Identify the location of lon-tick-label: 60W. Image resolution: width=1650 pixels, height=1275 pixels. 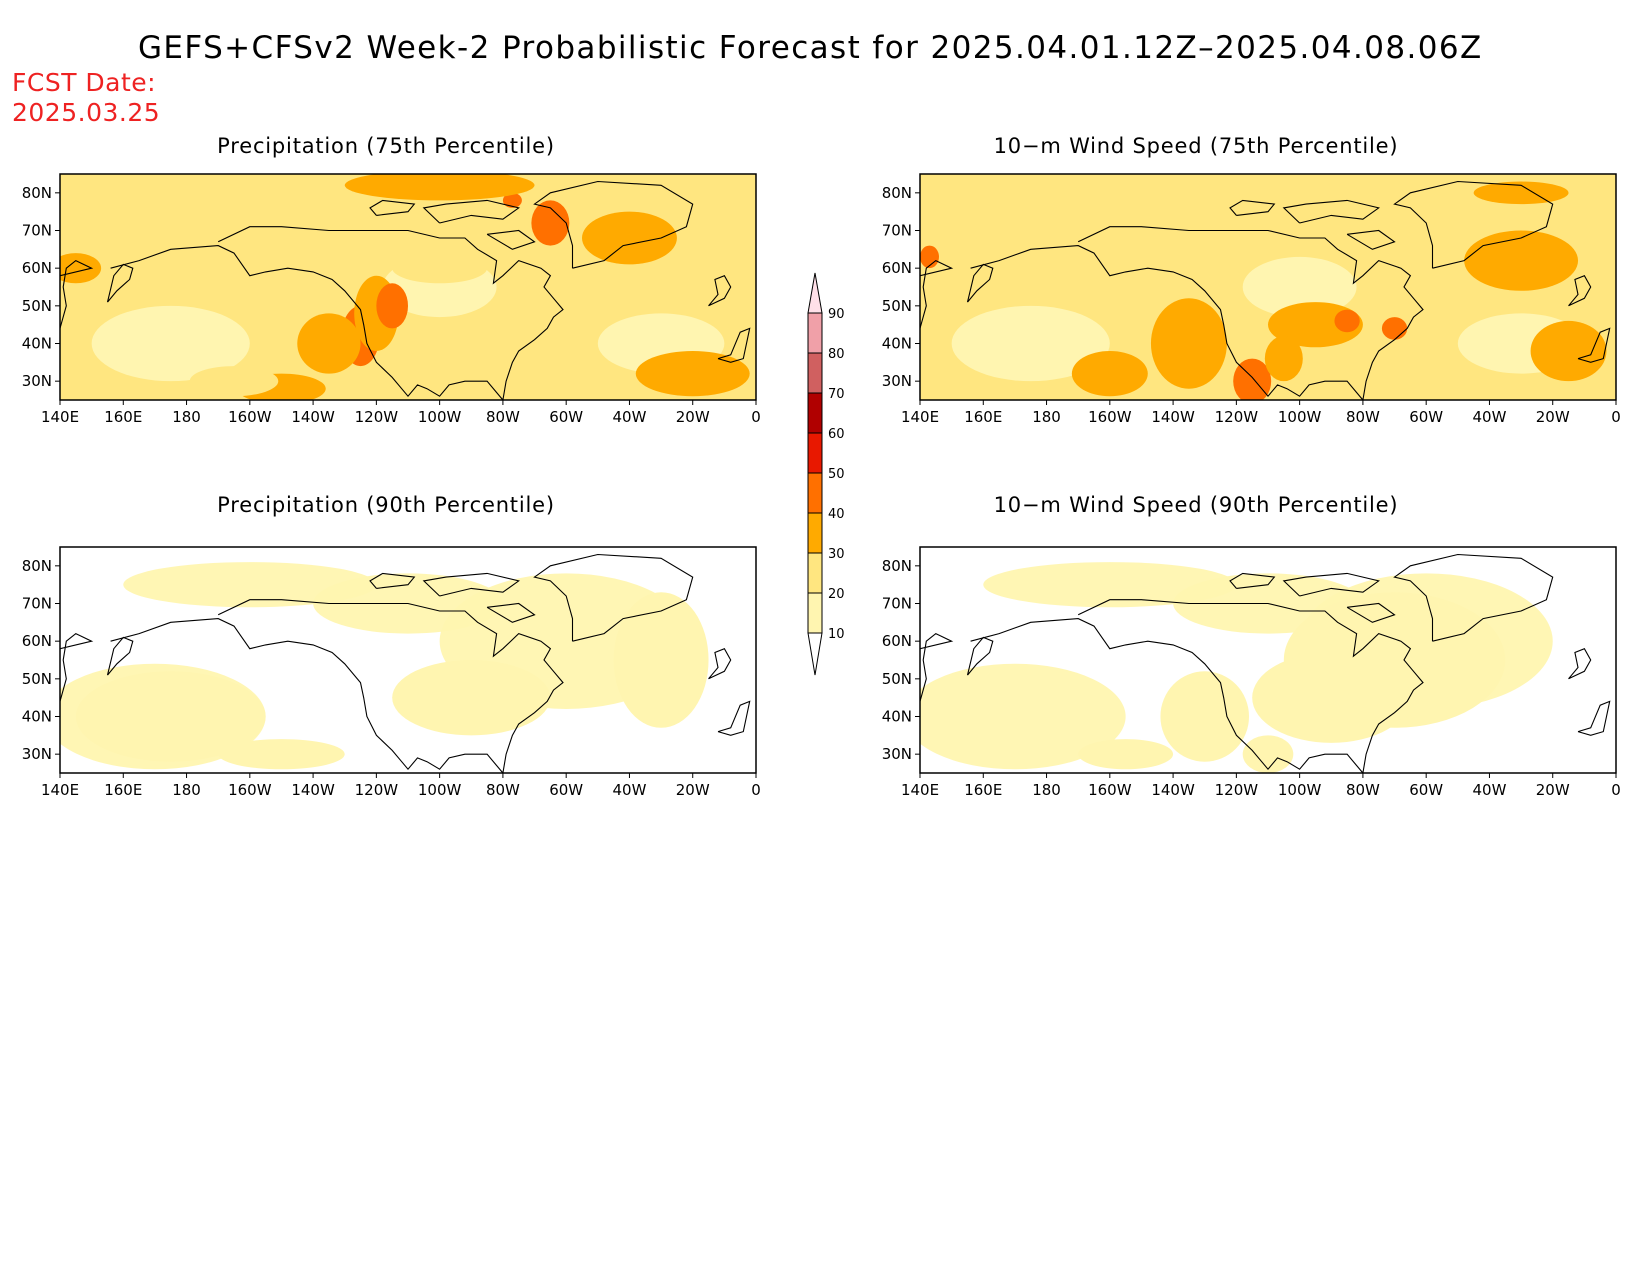
(1426, 417).